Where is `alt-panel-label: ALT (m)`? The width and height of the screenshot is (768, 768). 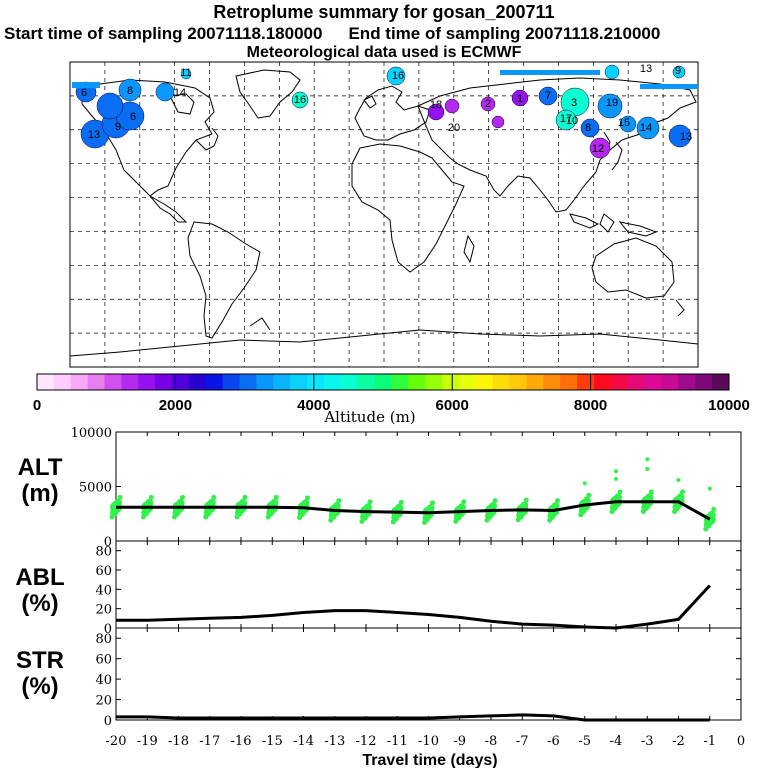
alt-panel-label: ALT (m) is located at coordinates (40, 481).